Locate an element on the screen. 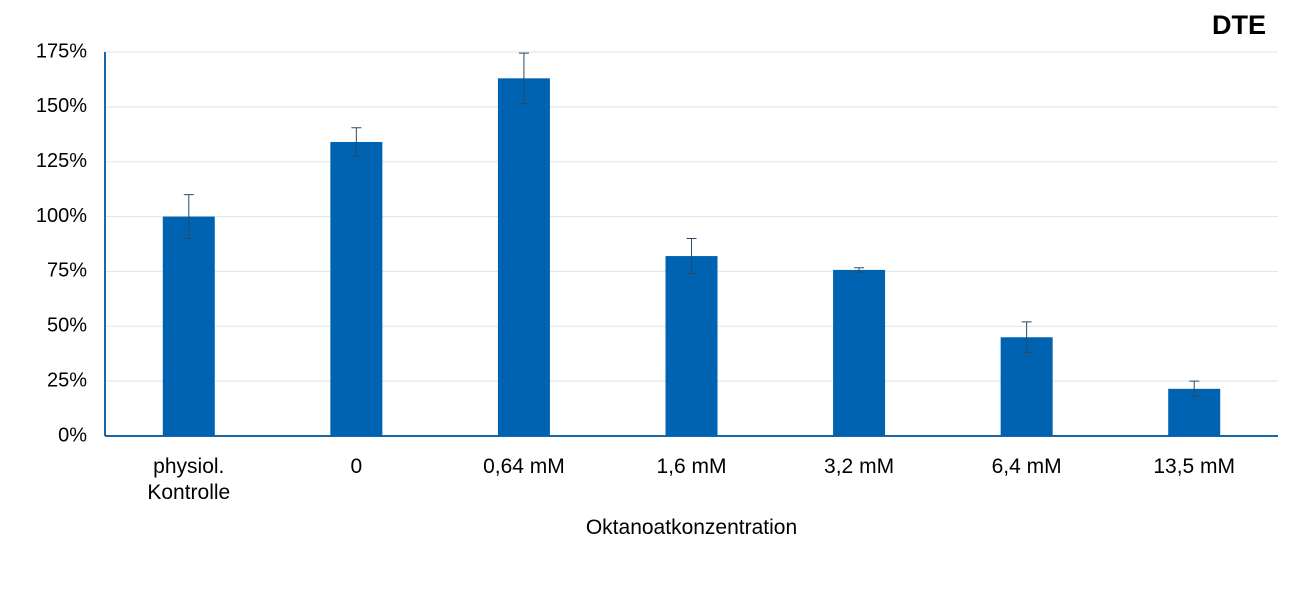  x-tick-label: 0,64 mM is located at coordinates (524, 466).